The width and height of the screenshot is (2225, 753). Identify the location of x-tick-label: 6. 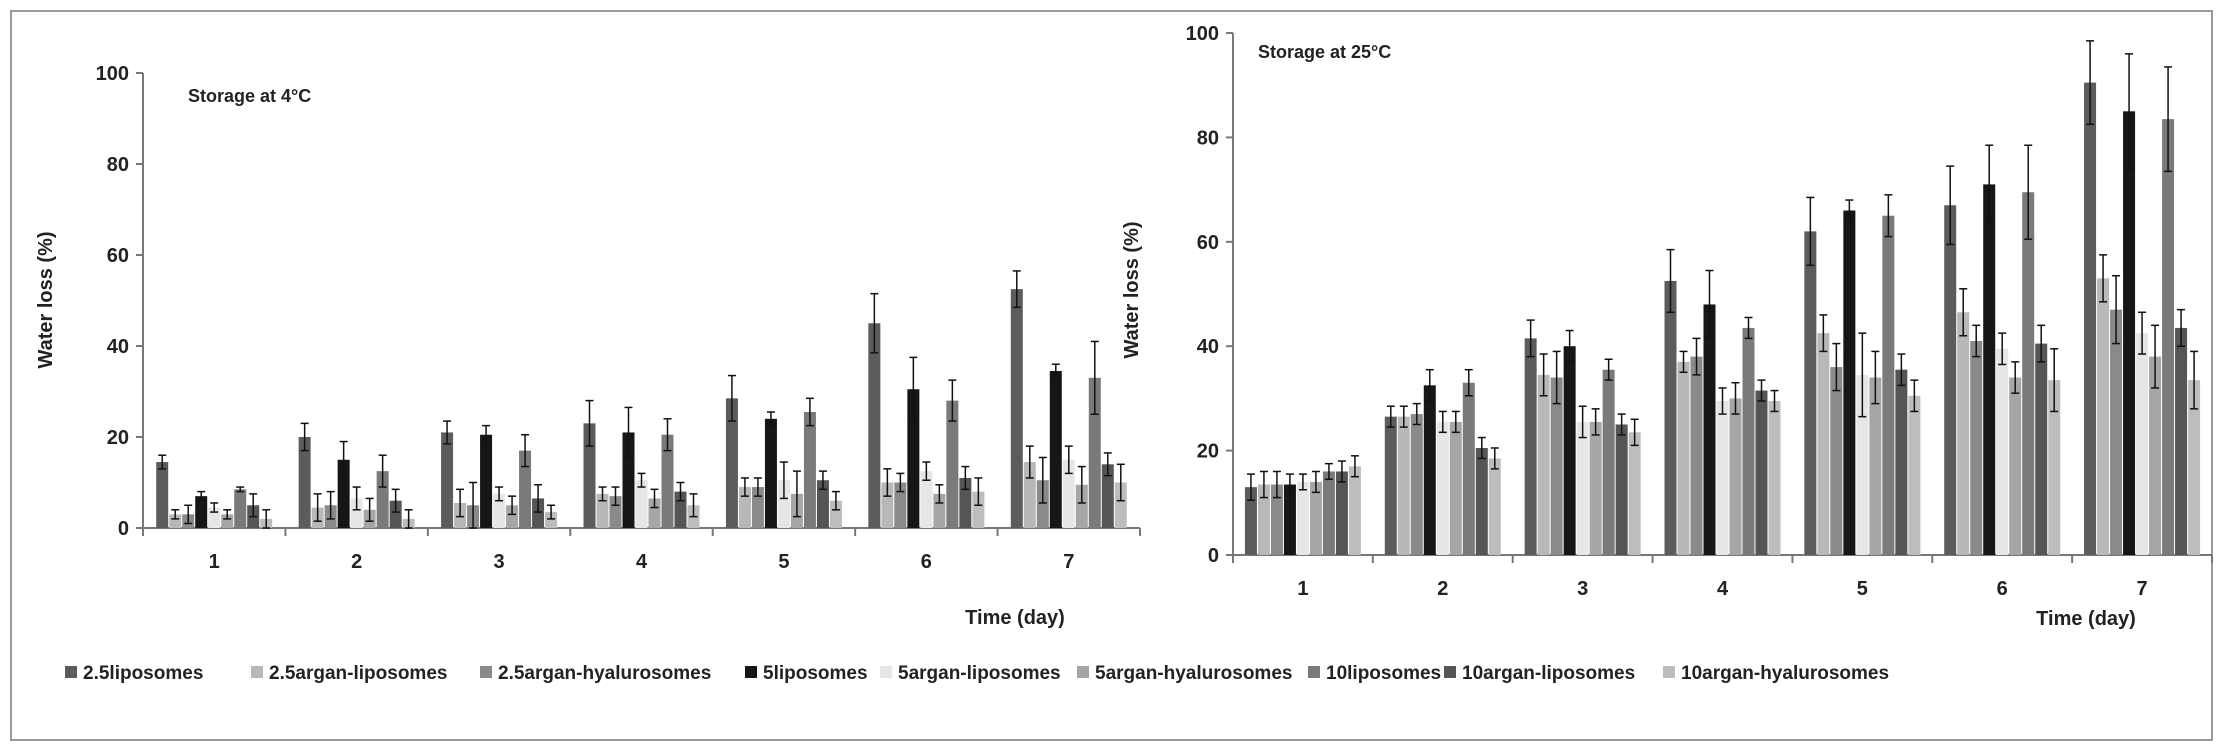
(2002, 589).